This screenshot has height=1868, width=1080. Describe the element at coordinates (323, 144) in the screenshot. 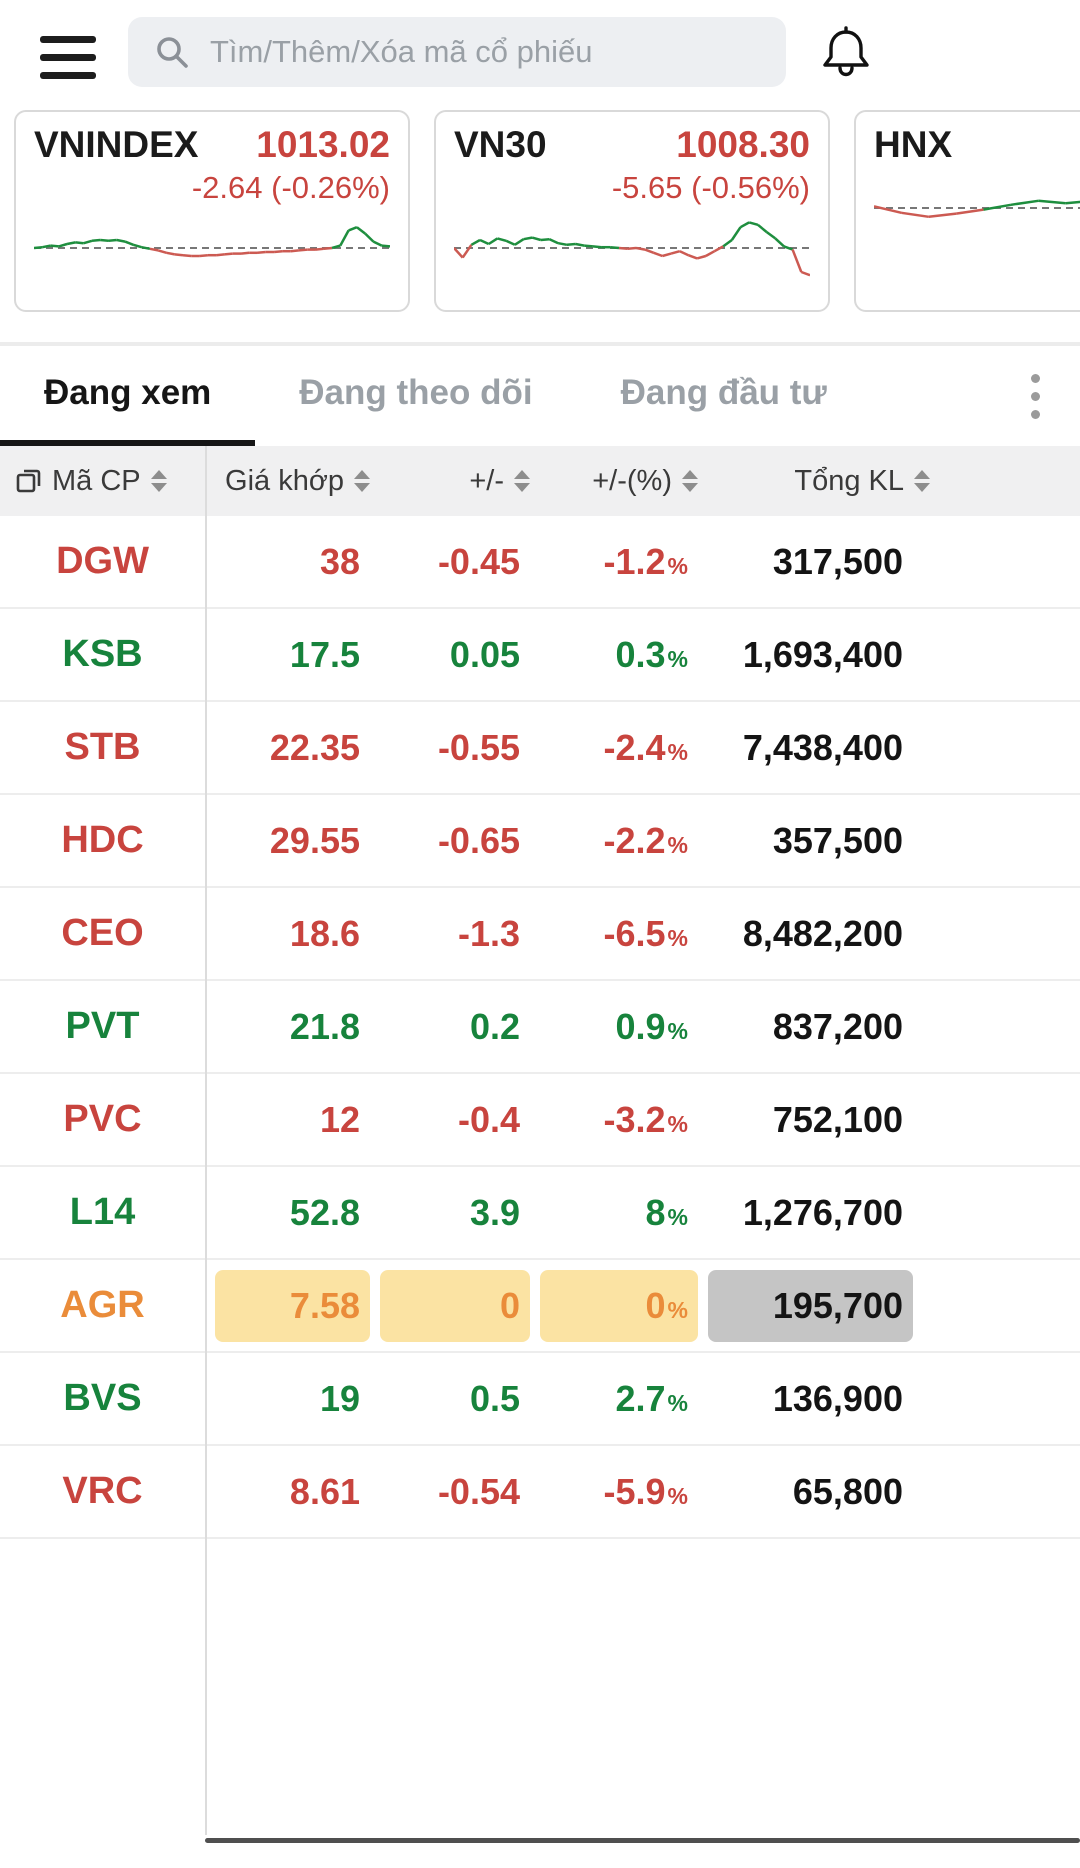

I see `index-value: 1013.02` at that location.